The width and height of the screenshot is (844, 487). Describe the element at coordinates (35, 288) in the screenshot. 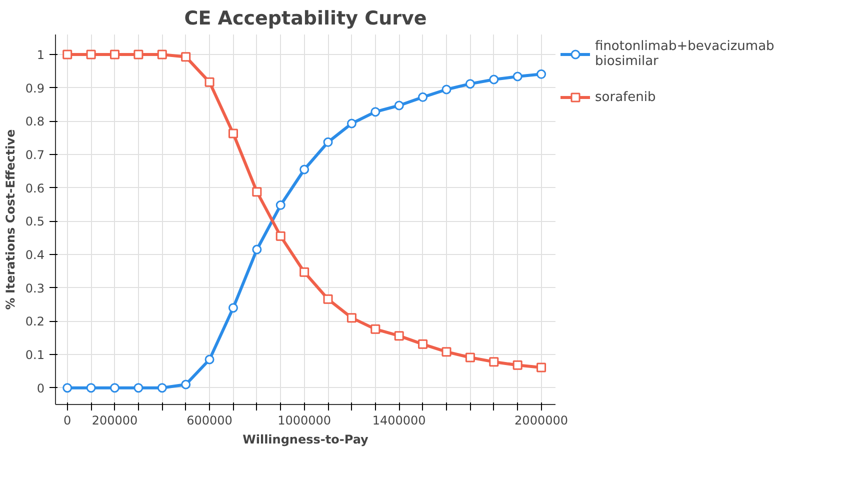

I see `y-tick-label: 0.3` at that location.